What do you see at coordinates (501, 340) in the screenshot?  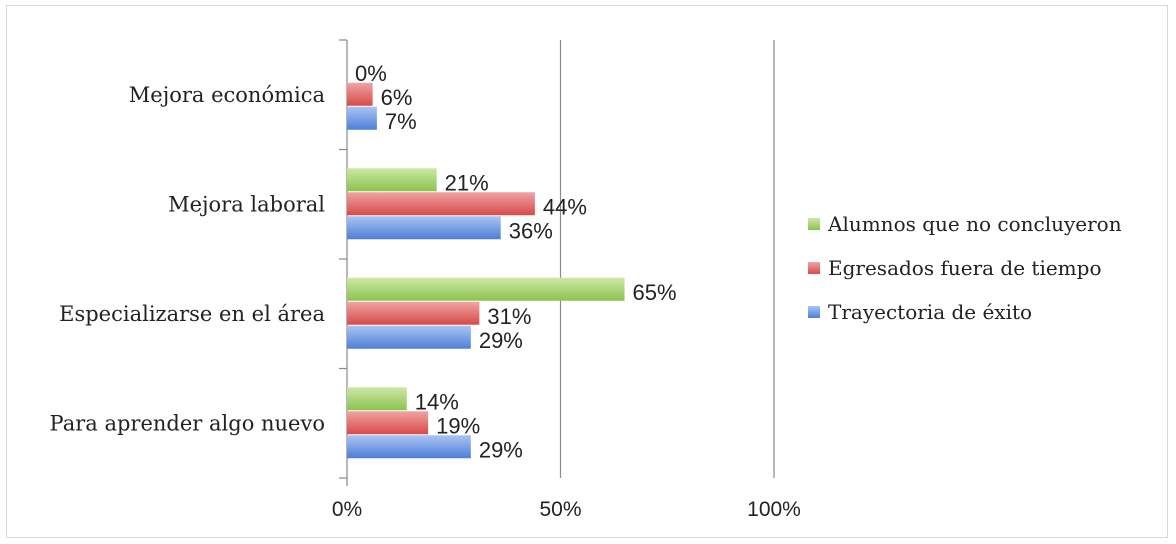 I see `data-label-trayectoria-de-exito-especializarse-en-el-area: 29%` at bounding box center [501, 340].